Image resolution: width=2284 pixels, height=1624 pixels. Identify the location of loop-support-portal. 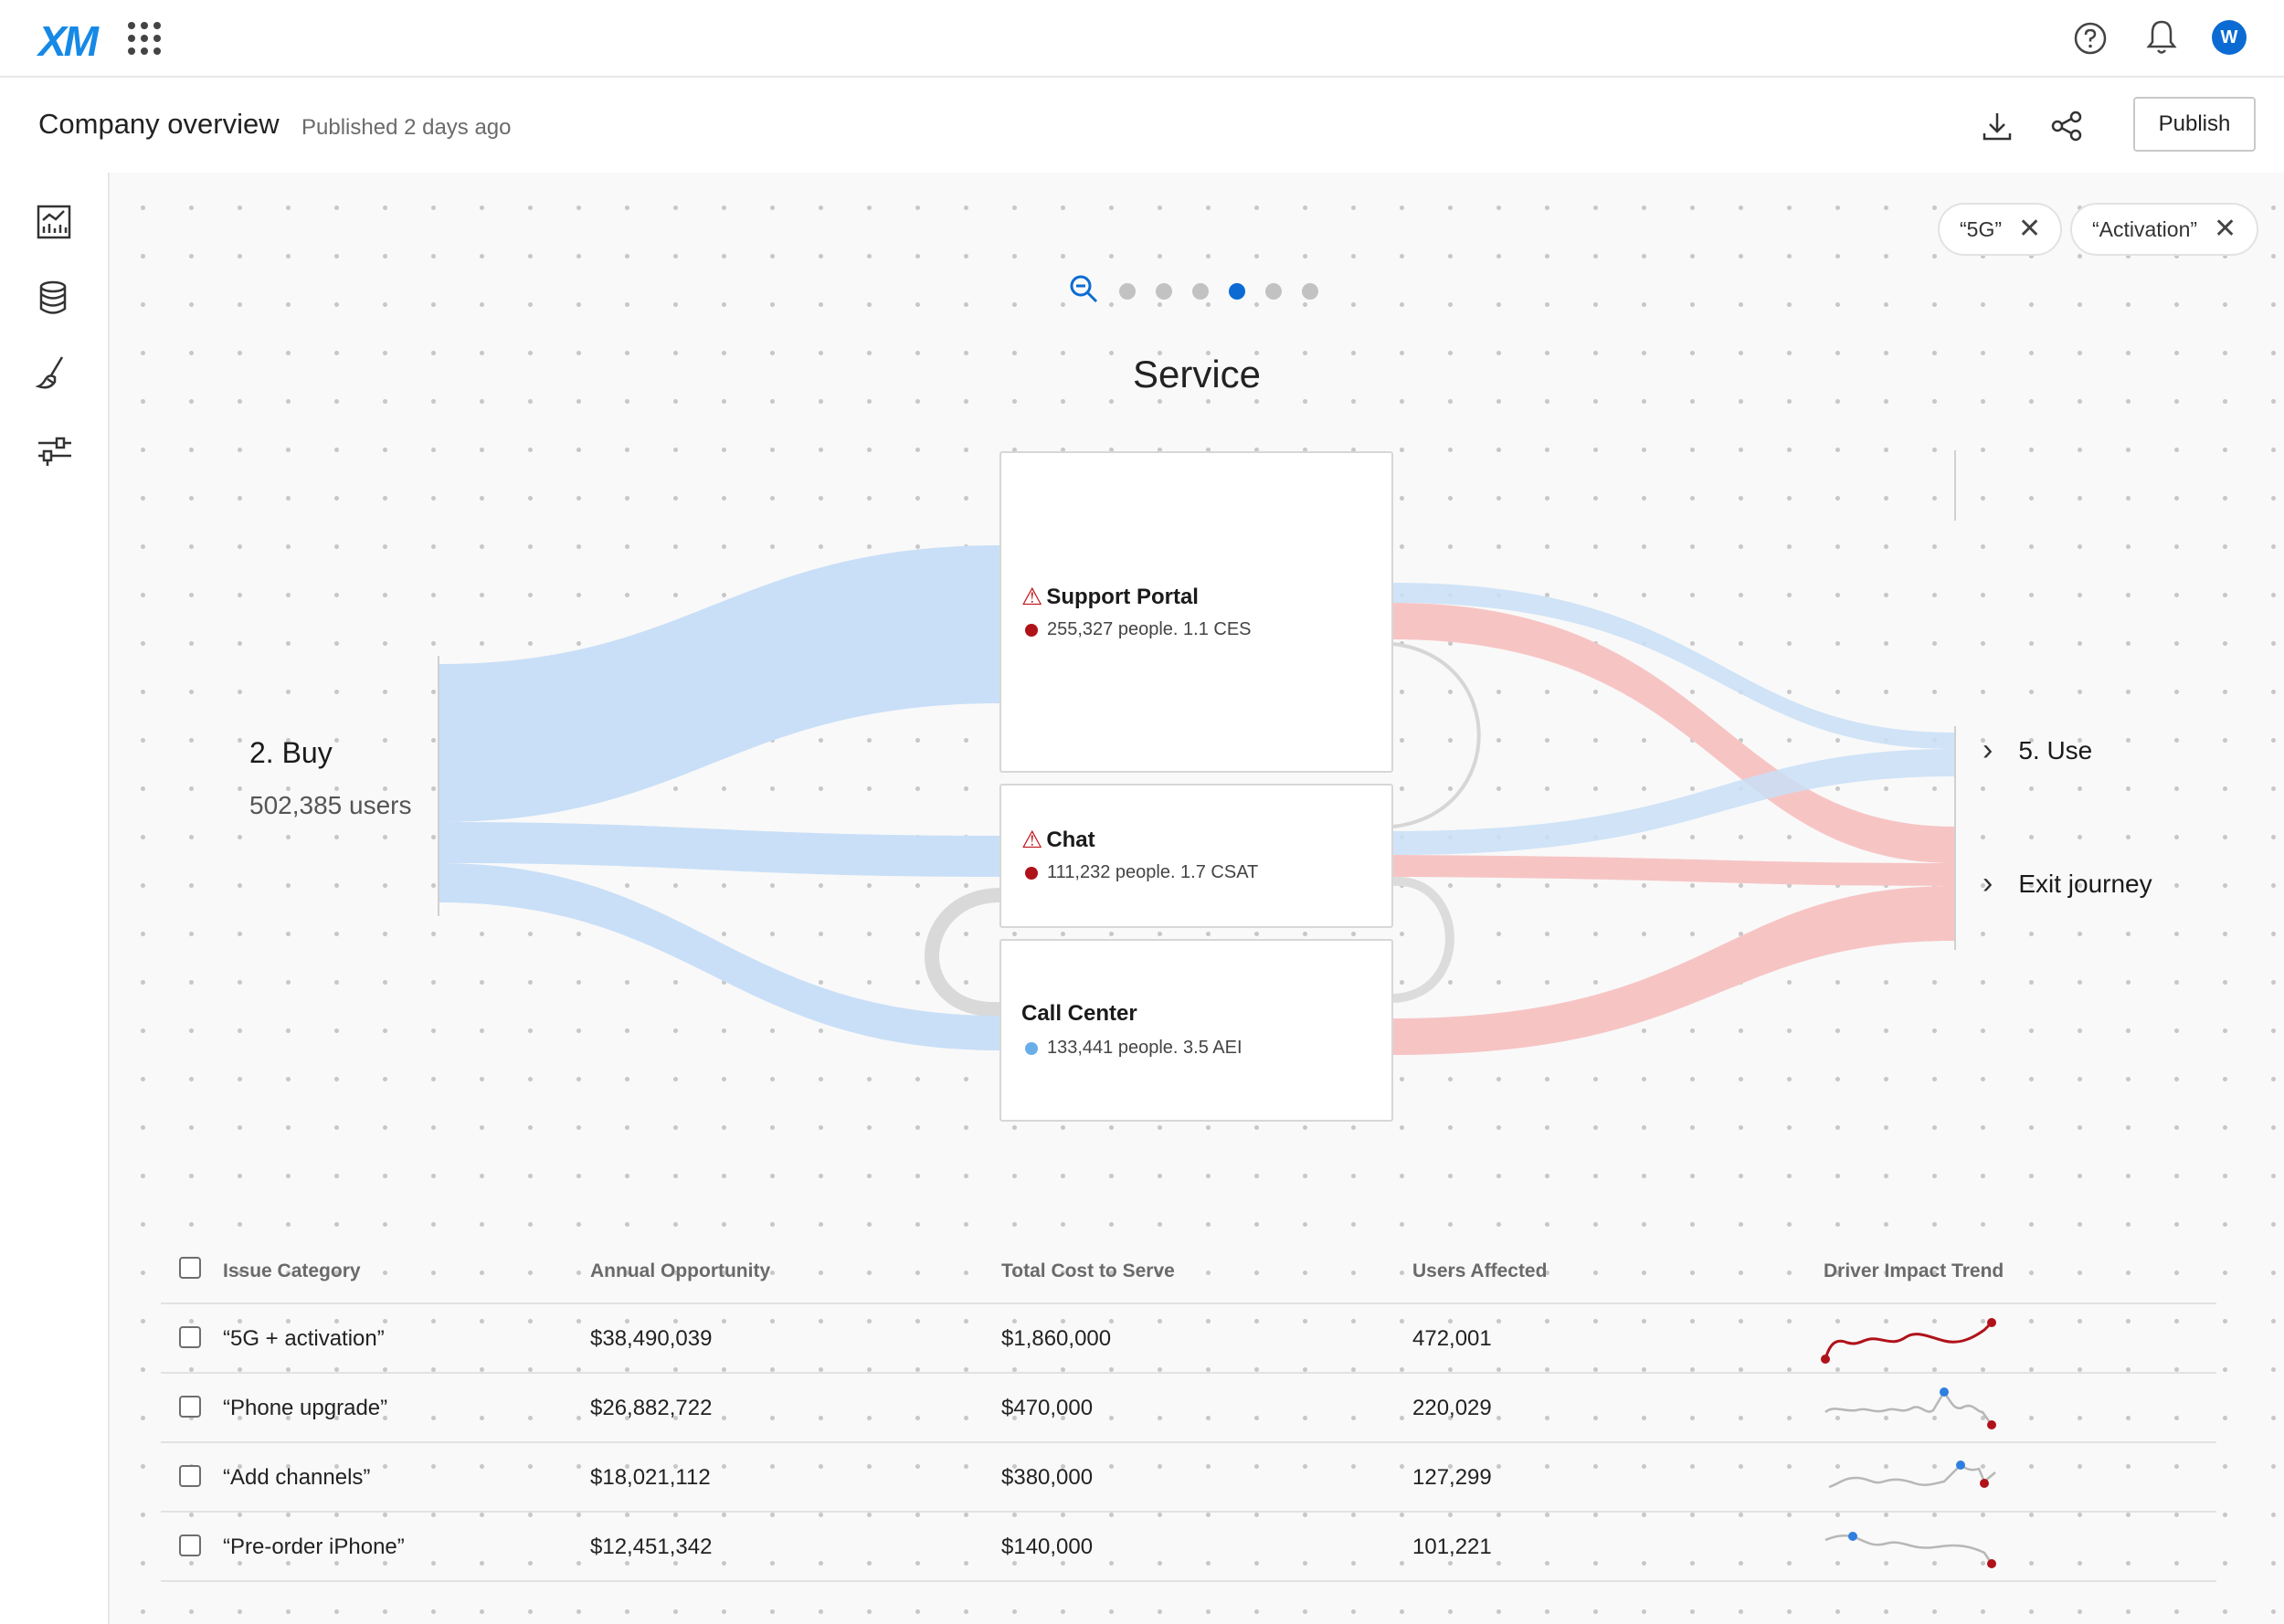
(1436, 735).